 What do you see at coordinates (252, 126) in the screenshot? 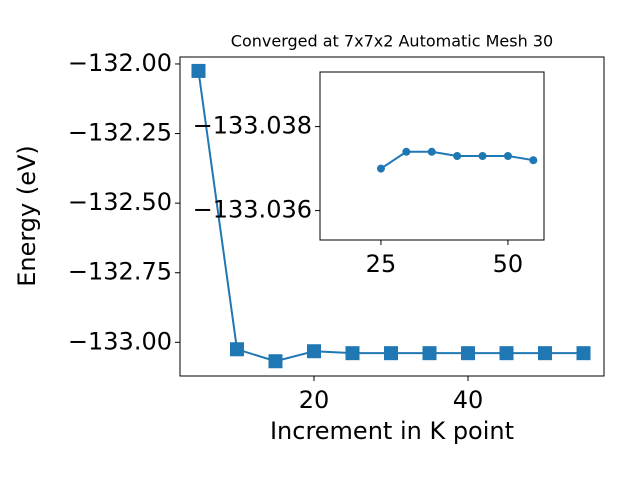
I see `y-tick-label: −133.038` at bounding box center [252, 126].